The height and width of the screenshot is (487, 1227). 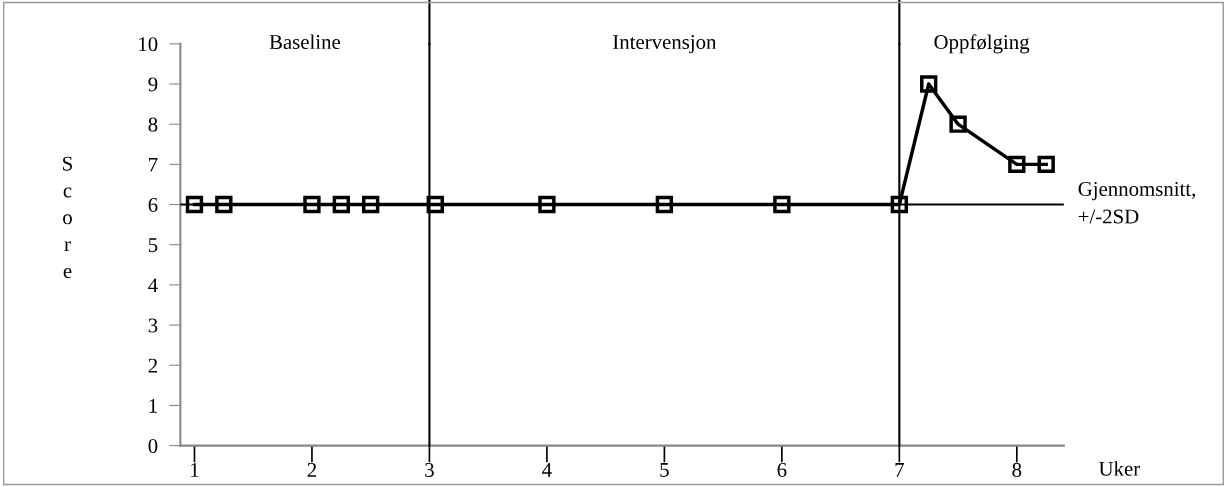 What do you see at coordinates (153, 446) in the screenshot?
I see `y-tick-label: 0` at bounding box center [153, 446].